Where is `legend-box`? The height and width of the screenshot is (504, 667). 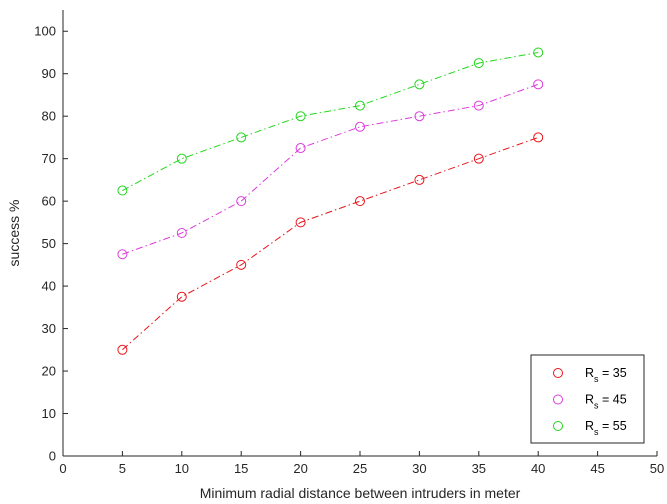 legend-box is located at coordinates (587, 399).